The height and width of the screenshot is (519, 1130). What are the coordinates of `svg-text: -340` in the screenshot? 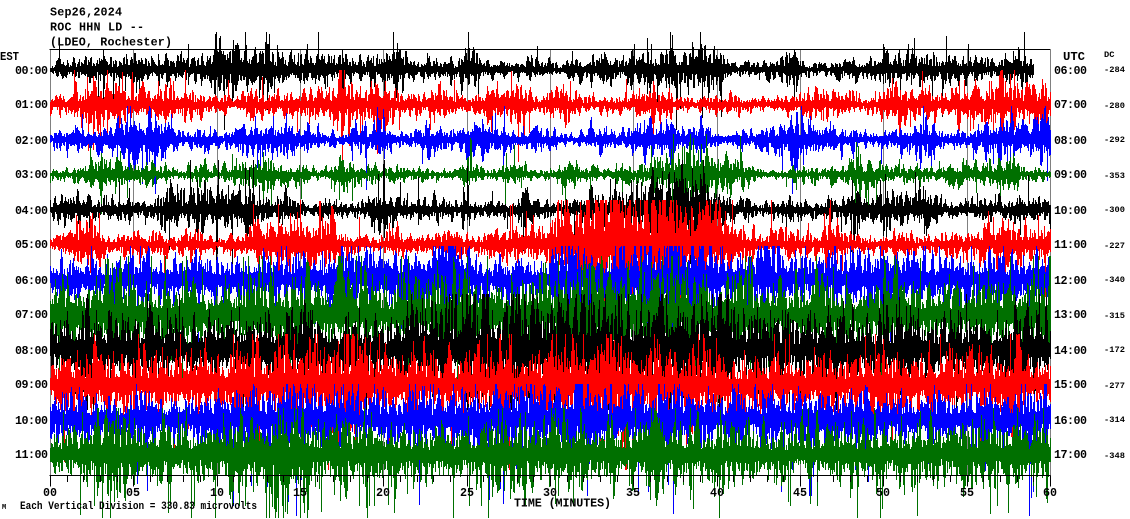 It's located at (1114, 280).